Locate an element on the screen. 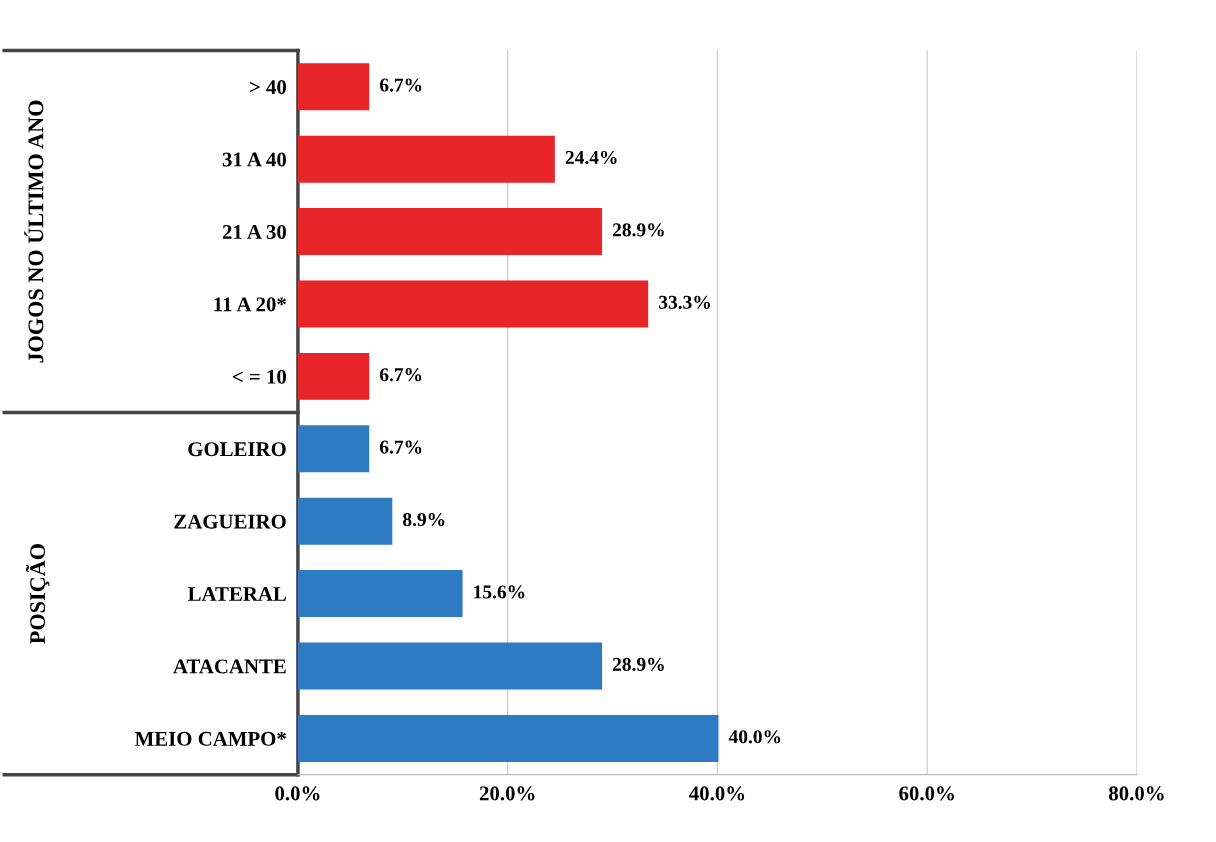  y-tick-label: GOLEIRO is located at coordinates (237, 449).